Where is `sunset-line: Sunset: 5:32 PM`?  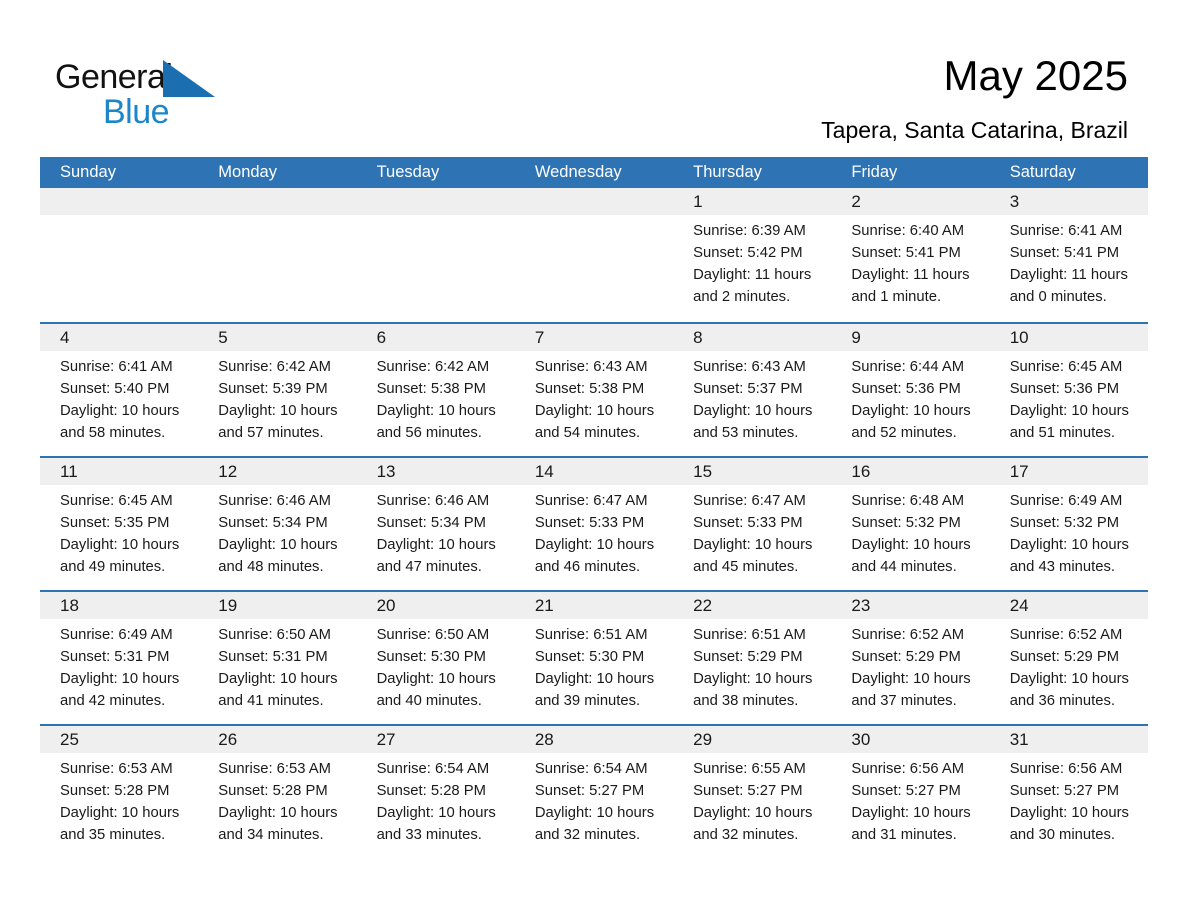
sunset-line: Sunset: 5:32 PM is located at coordinates (1064, 523).